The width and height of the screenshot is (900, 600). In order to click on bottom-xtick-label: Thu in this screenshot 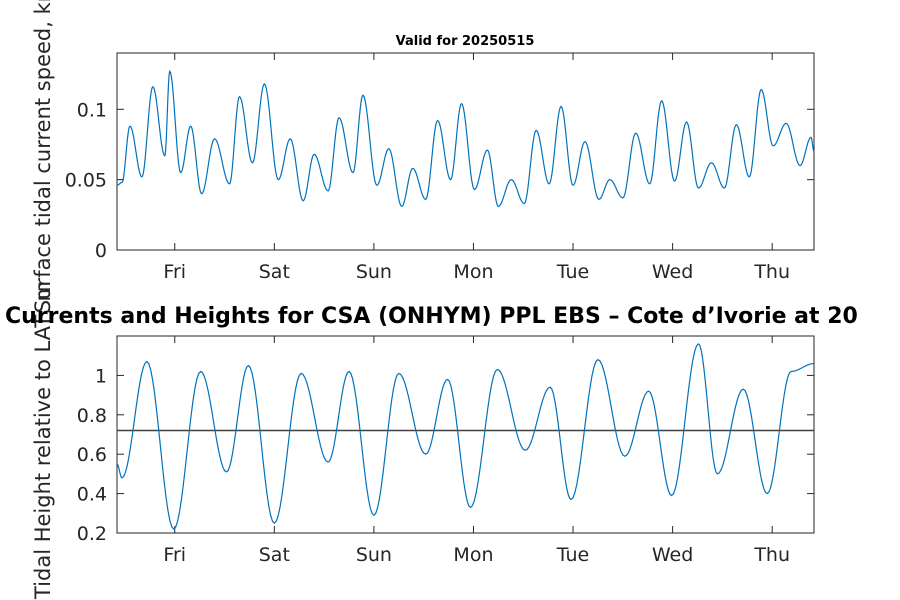, I will do `click(771, 555)`.